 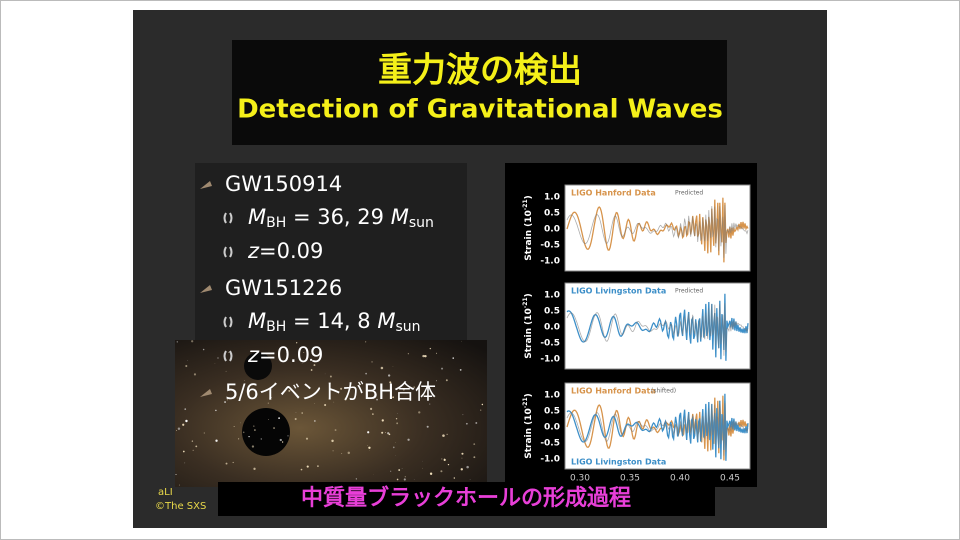 I want to click on label-part: ), so click(x=529, y=395).